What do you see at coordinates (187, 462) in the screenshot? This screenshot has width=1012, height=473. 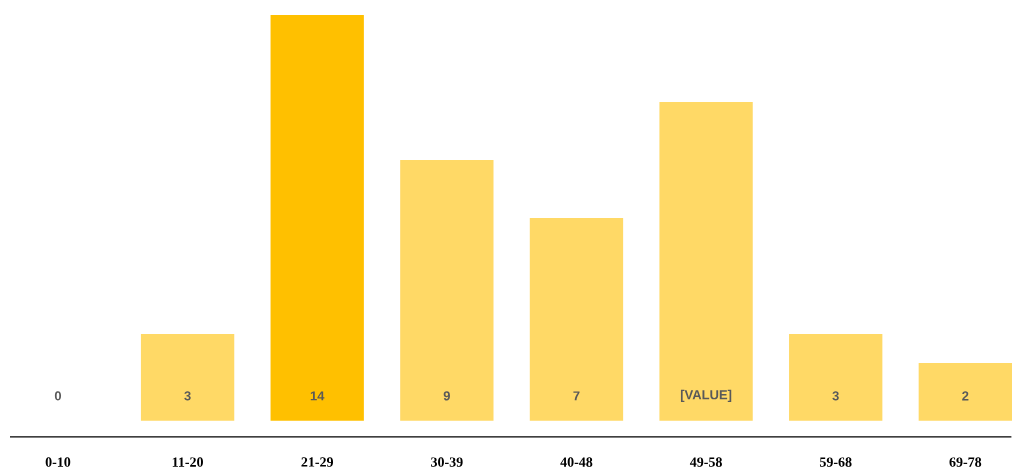 I see `x-tick-label: 11-20` at bounding box center [187, 462].